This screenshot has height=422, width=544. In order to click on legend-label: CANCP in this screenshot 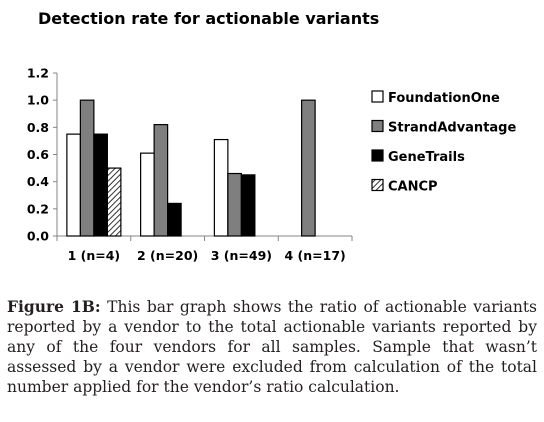, I will do `click(413, 187)`.